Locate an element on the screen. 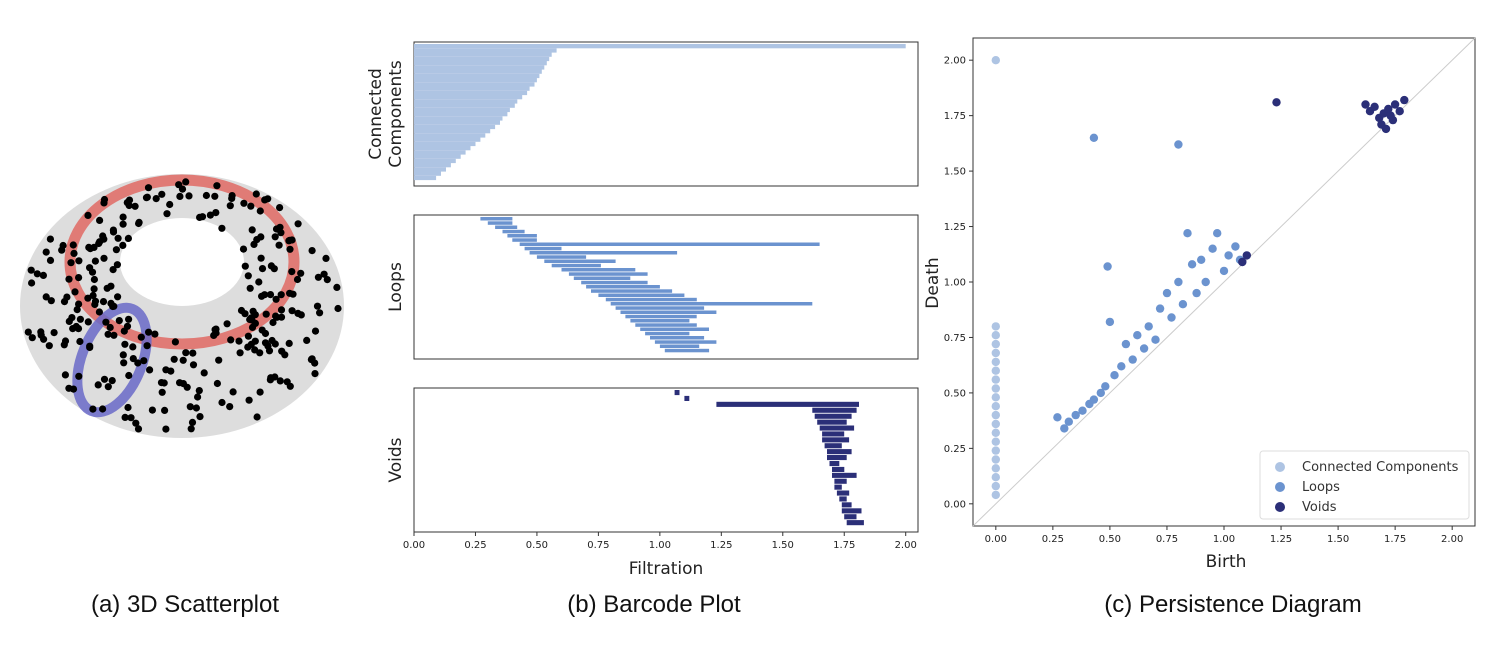 The image size is (1500, 653). legend-box is located at coordinates (1364, 485).